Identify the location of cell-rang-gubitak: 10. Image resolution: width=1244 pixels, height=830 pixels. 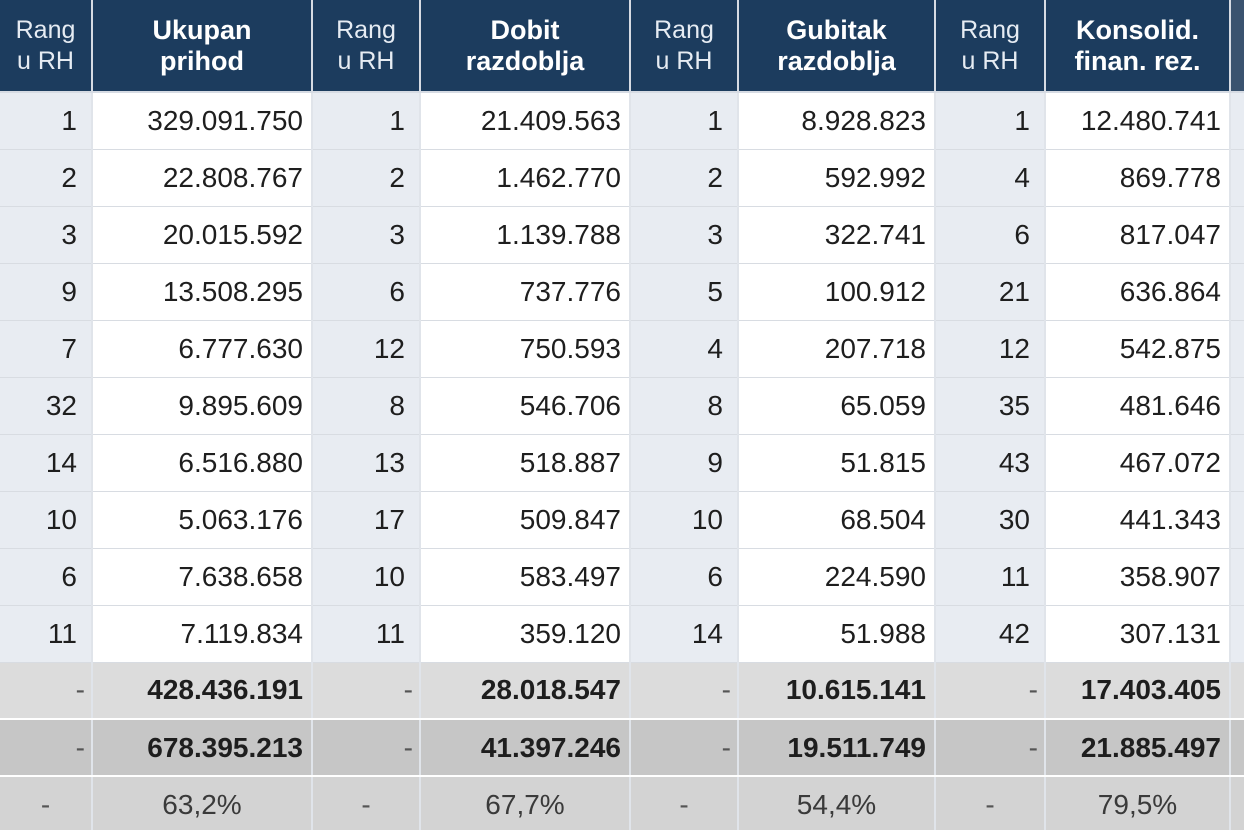
(684, 520).